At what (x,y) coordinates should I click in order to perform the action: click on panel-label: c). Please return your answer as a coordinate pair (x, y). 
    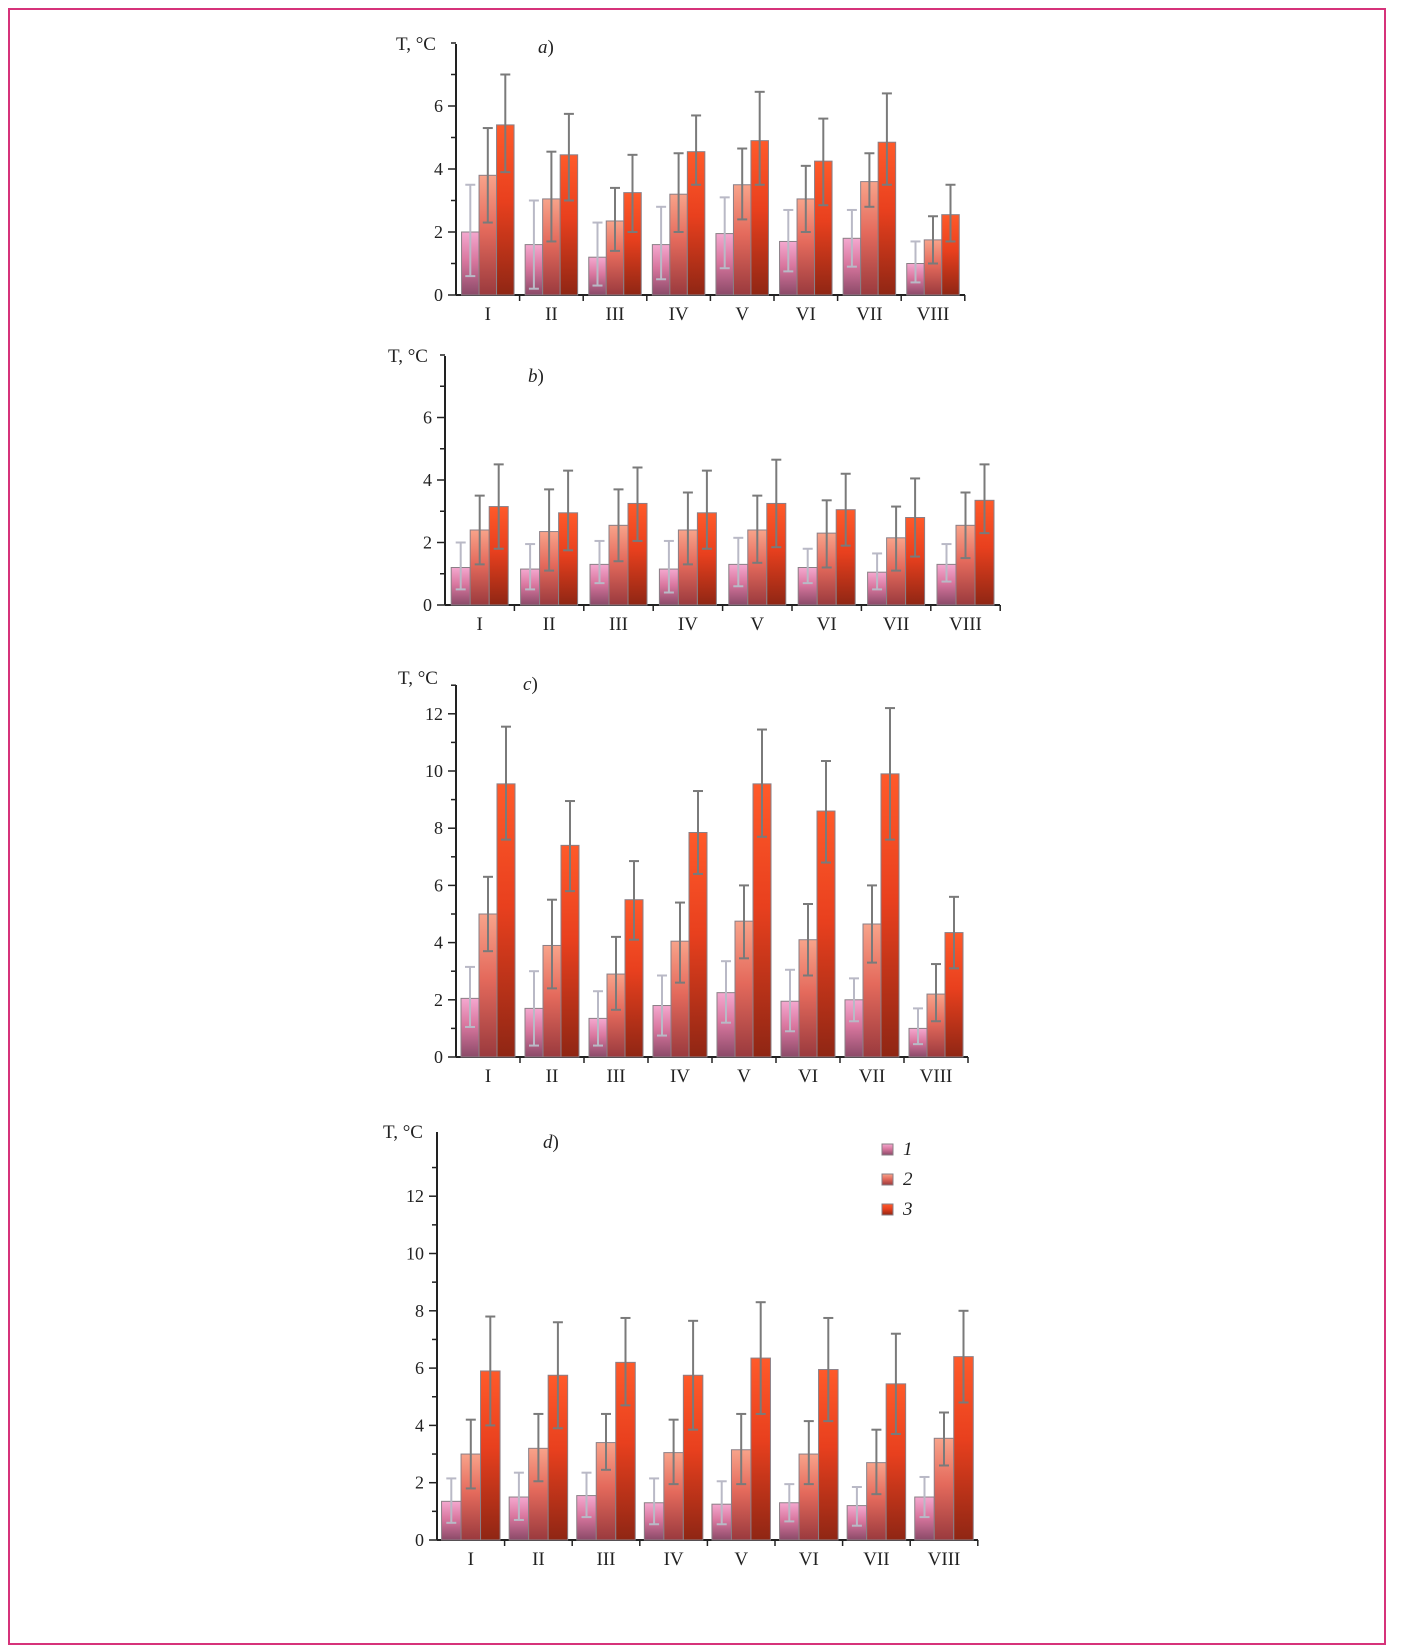
    Looking at the image, I should click on (530, 684).